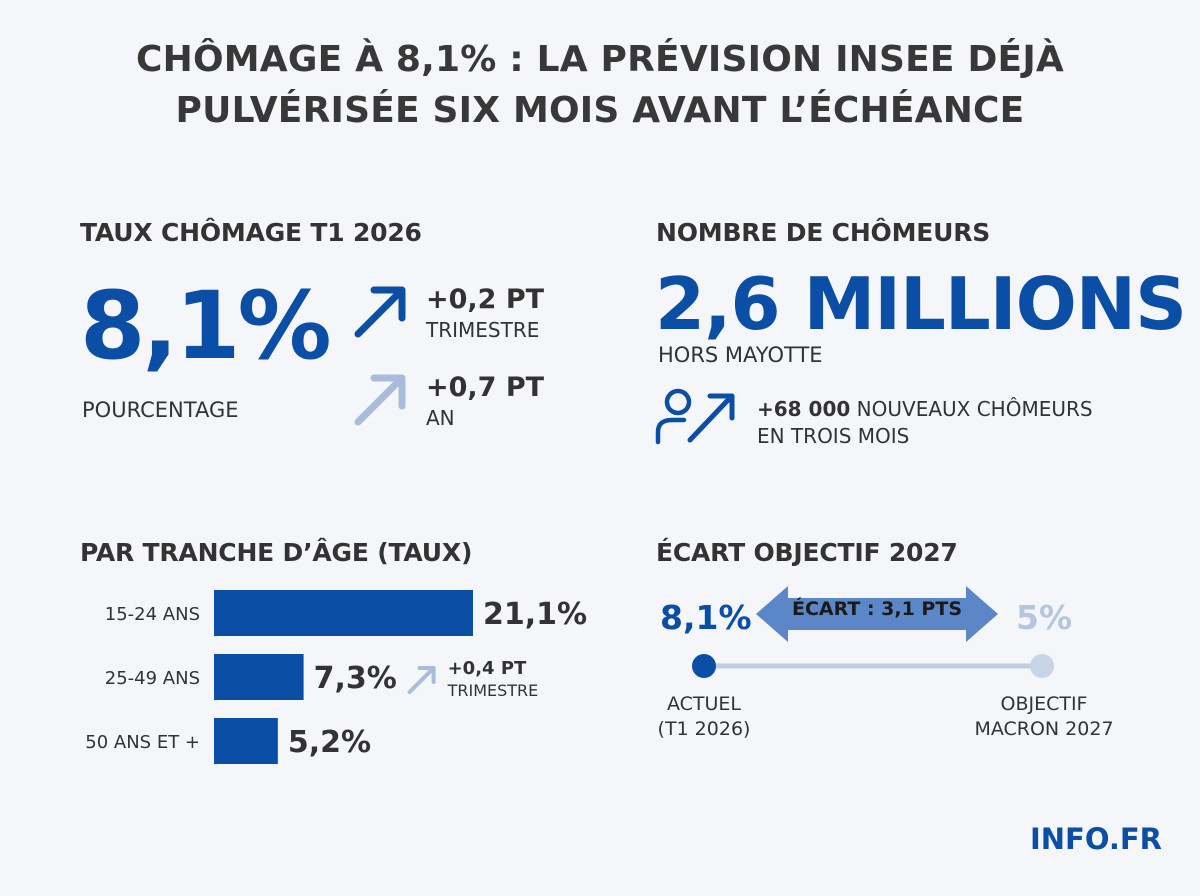 Image resolution: width=1200 pixels, height=896 pixels. I want to click on brand-logo: INFO.FR, so click(1095, 839).